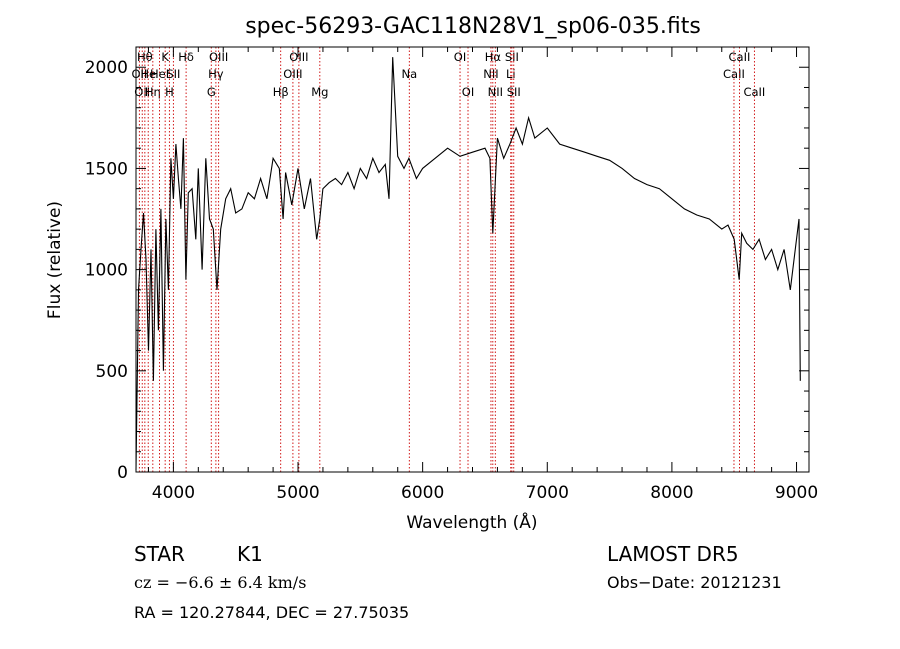 This screenshot has height=649, width=900. What do you see at coordinates (250, 554) in the screenshot?
I see `object-subclass: K1` at bounding box center [250, 554].